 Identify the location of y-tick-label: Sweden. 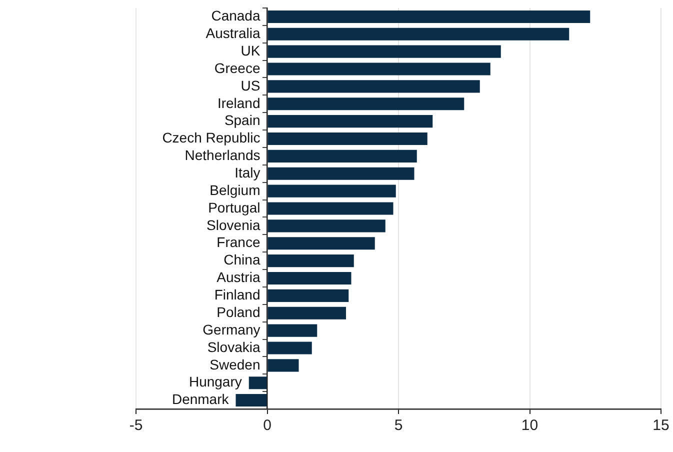
(235, 364).